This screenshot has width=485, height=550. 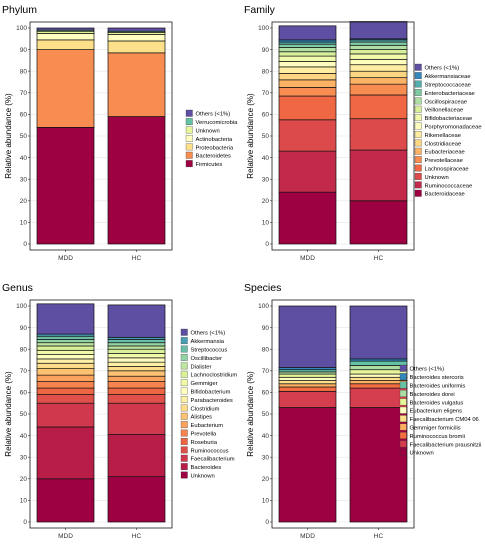 I want to click on family-legend-label: Unknown, so click(x=437, y=178).